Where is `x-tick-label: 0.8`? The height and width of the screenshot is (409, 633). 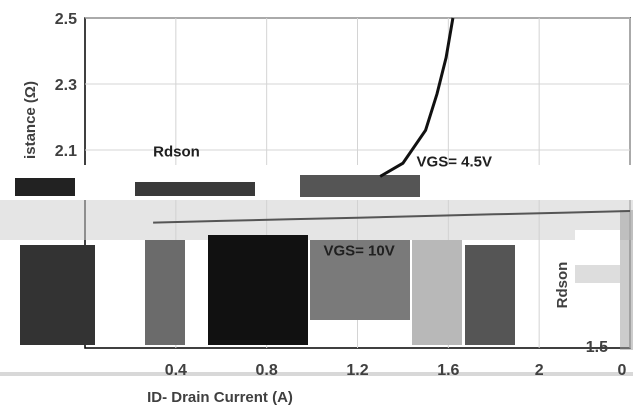
x-tick-label: 0.8 is located at coordinates (267, 370).